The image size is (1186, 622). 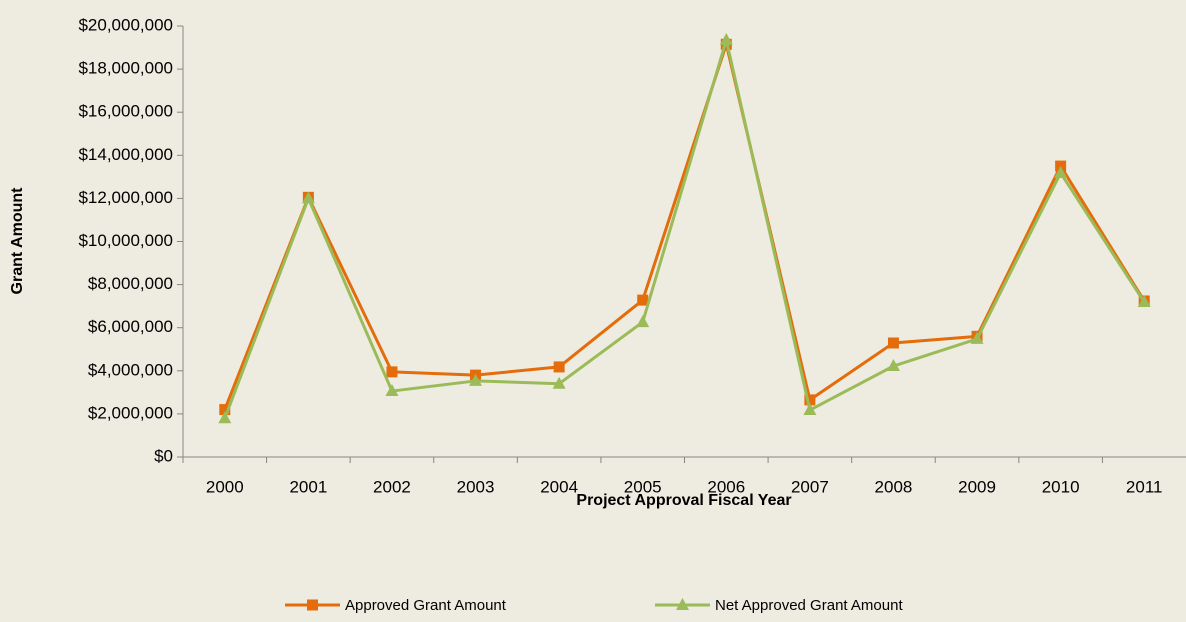 What do you see at coordinates (130, 412) in the screenshot?
I see `y-tick-label: $2,000,000` at bounding box center [130, 412].